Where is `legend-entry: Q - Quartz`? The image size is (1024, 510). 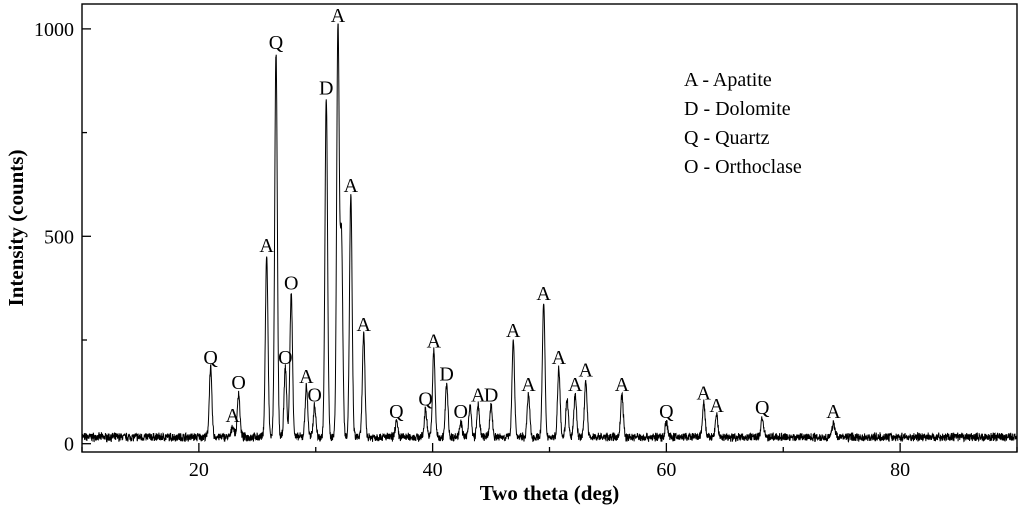 legend-entry: Q - Quartz is located at coordinates (727, 138).